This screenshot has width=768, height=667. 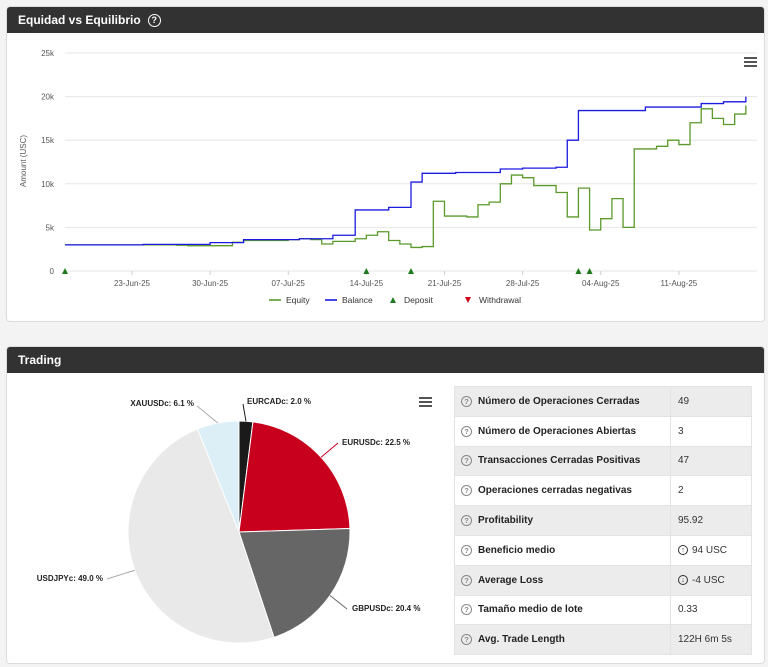 What do you see at coordinates (691, 521) in the screenshot?
I see `stat-value: 95.92` at bounding box center [691, 521].